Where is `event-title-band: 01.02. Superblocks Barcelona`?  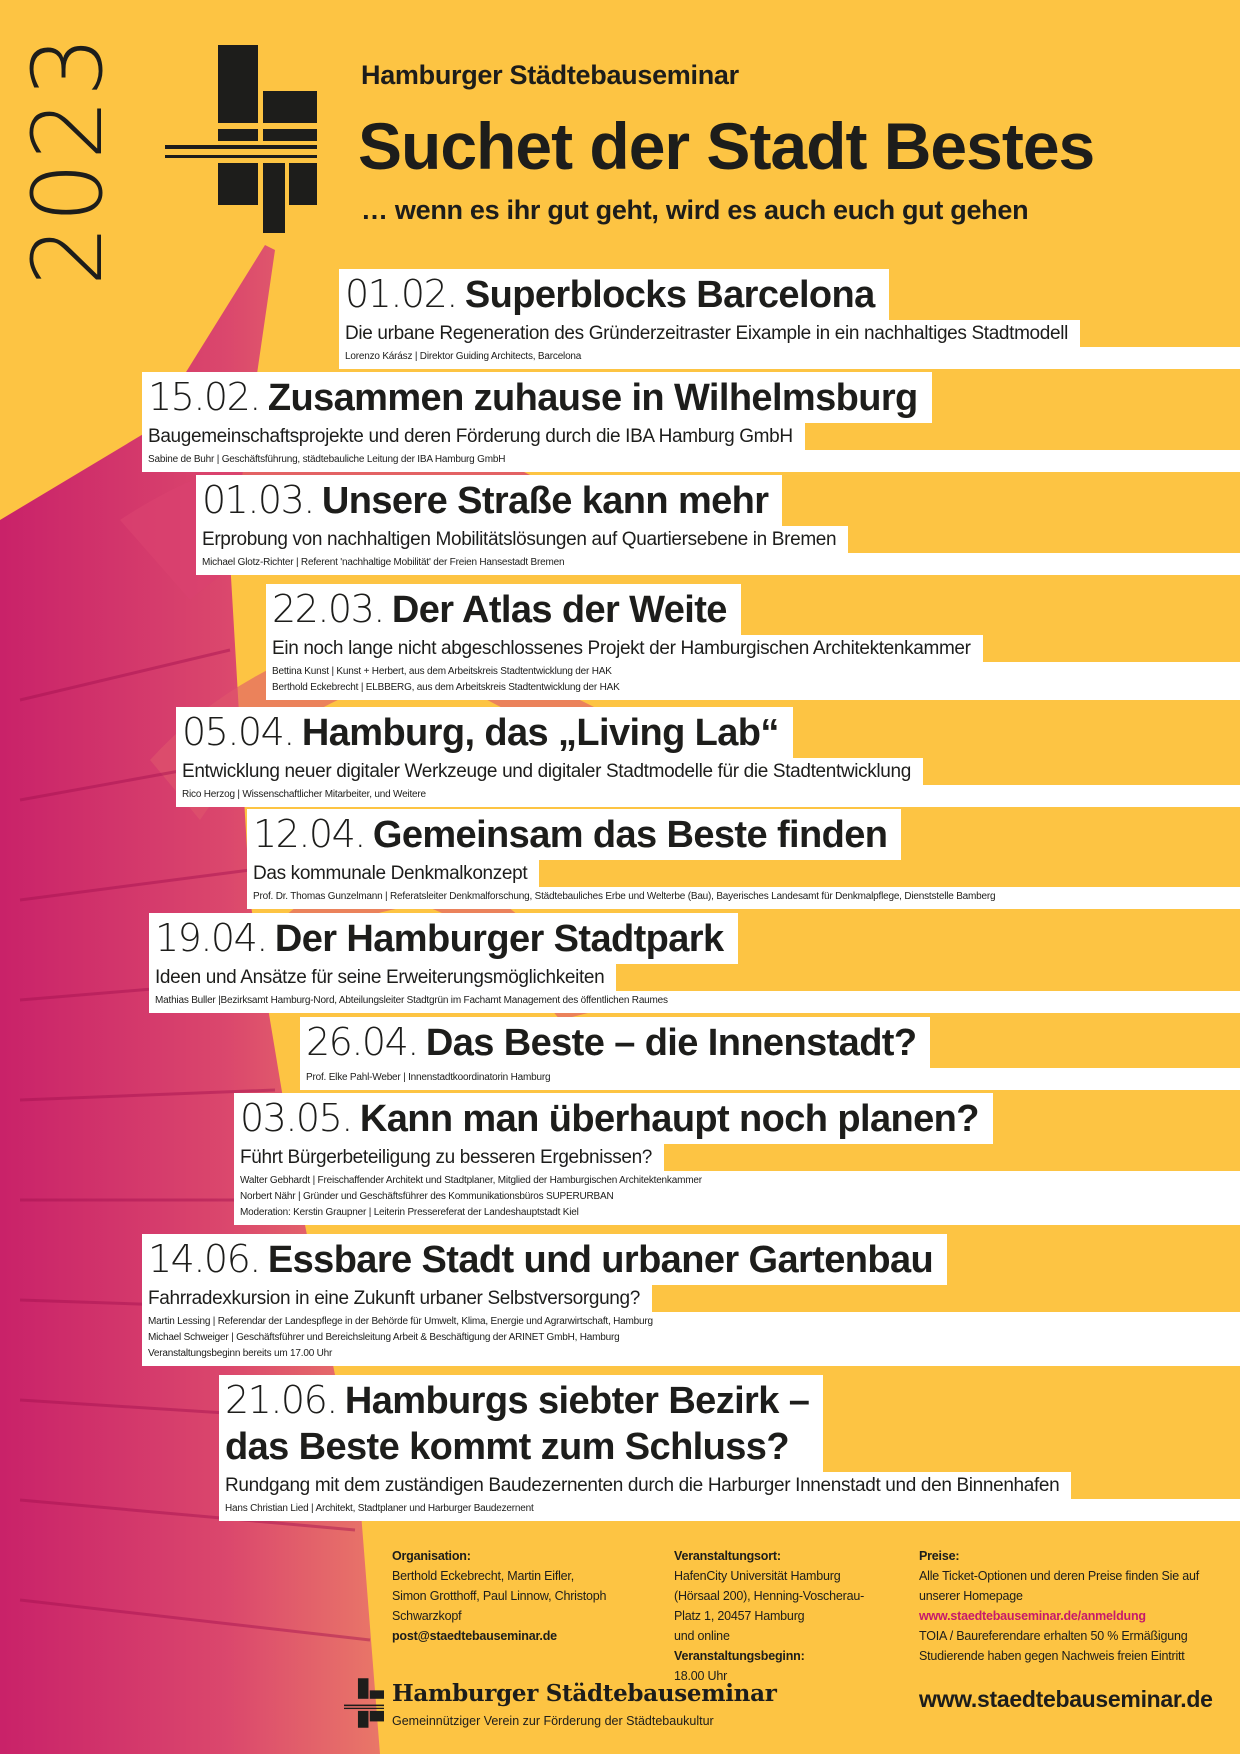 event-title-band: 01.02. Superblocks Barcelona is located at coordinates (614, 294).